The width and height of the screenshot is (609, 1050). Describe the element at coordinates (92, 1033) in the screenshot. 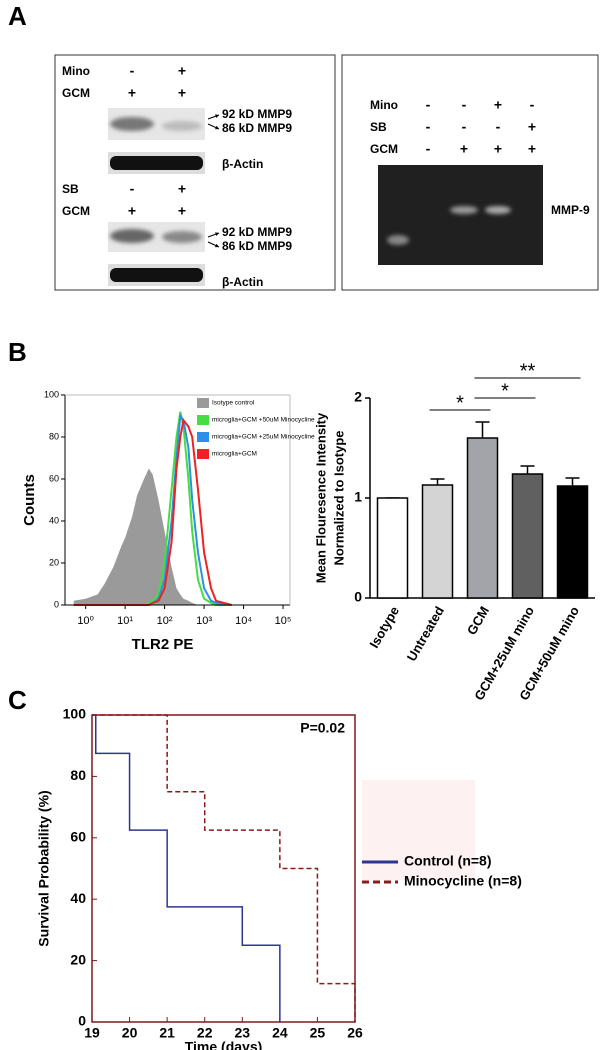

I see `x-tick-label: 19` at that location.